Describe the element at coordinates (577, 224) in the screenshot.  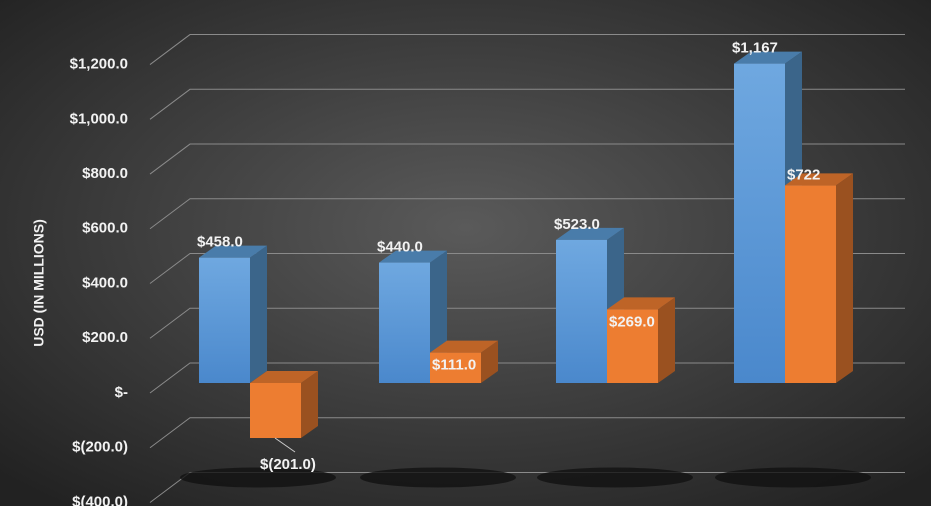
I see `data-label: $523.0` at that location.